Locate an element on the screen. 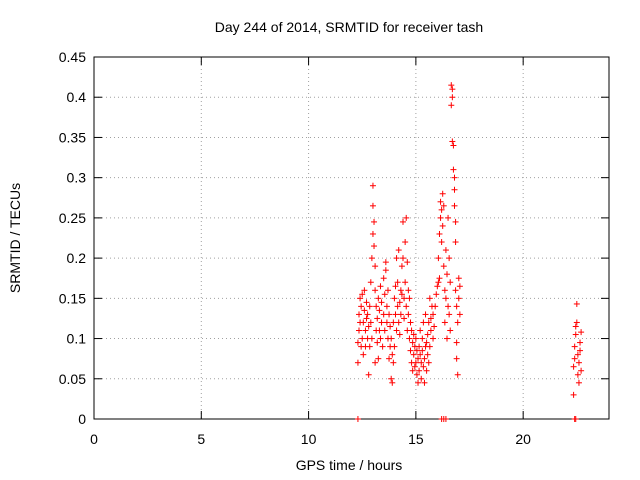 This screenshot has height=480, width=640. y-tick-label: 0.4 is located at coordinates (77, 97).